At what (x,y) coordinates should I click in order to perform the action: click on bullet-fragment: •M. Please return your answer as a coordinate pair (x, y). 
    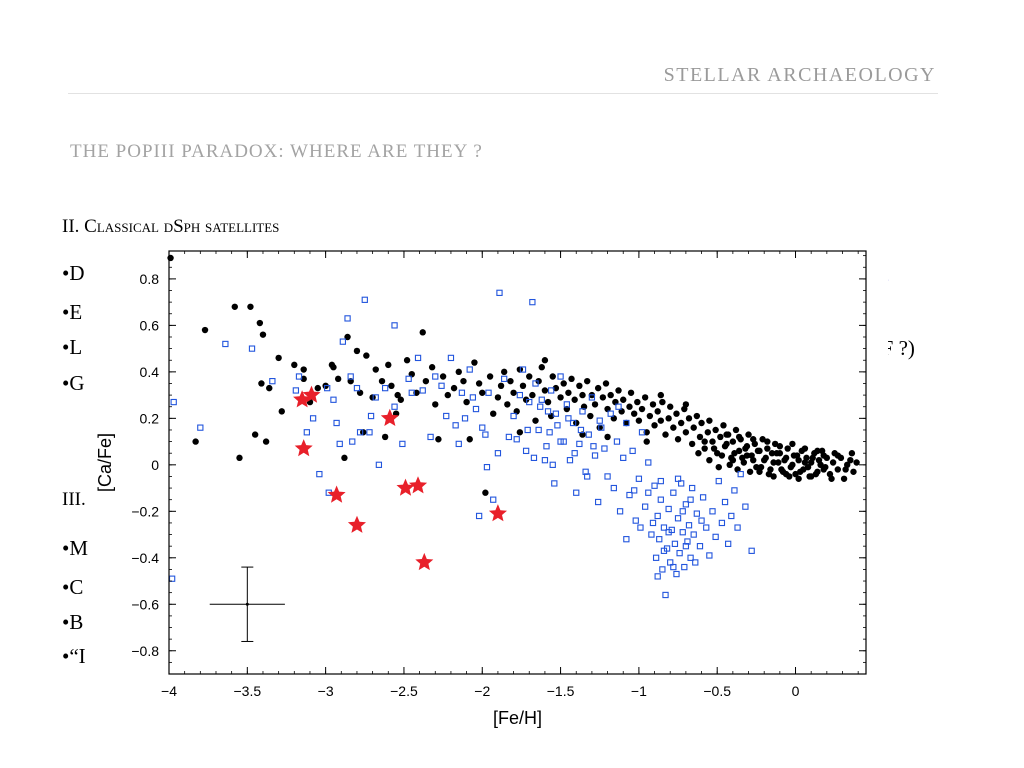
    Looking at the image, I should click on (75, 548).